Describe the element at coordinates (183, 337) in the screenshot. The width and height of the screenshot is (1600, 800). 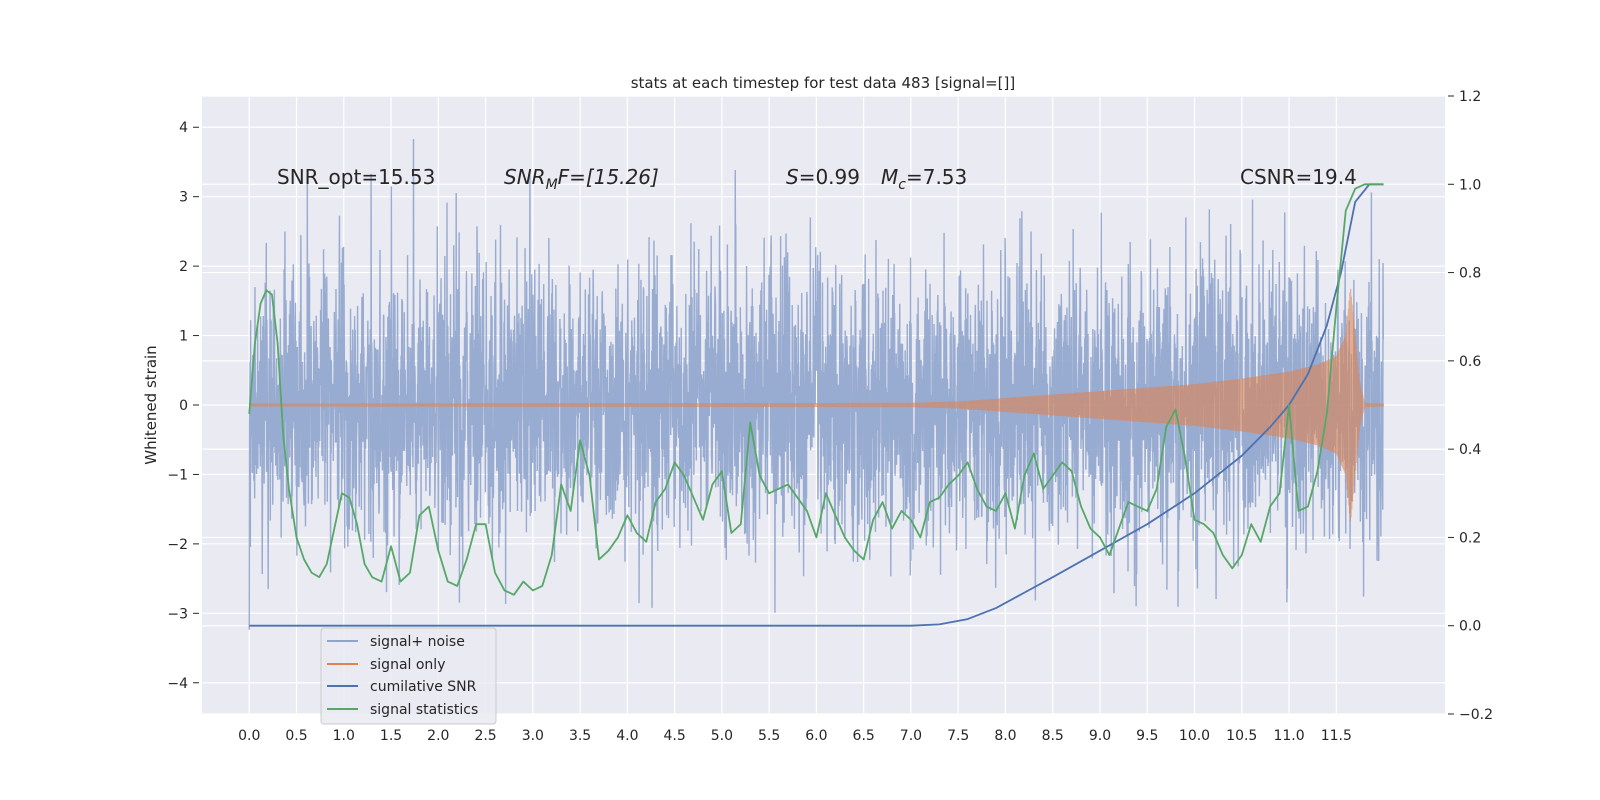
I see `y-tick-label: 1` at that location.